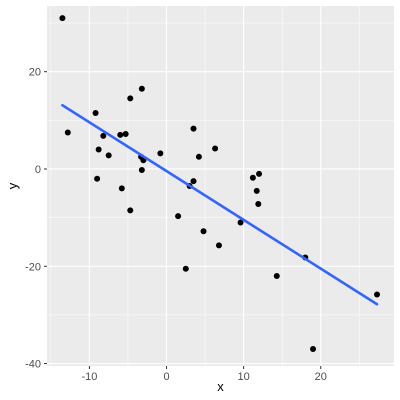 The image size is (400, 400). I want to click on y-axis-title: y, so click(12, 185).